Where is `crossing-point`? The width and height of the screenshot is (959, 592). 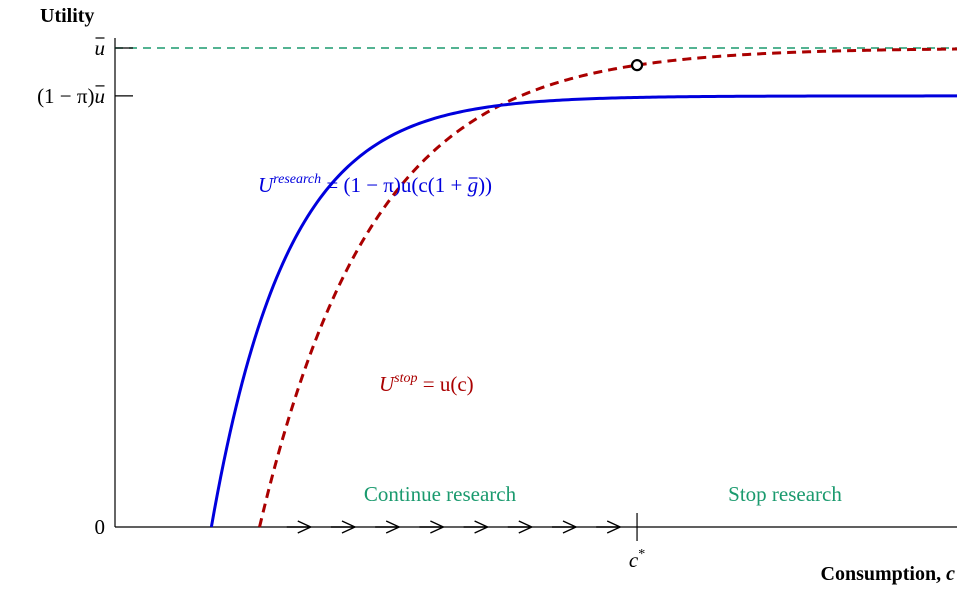
crossing-point is located at coordinates (637, 65).